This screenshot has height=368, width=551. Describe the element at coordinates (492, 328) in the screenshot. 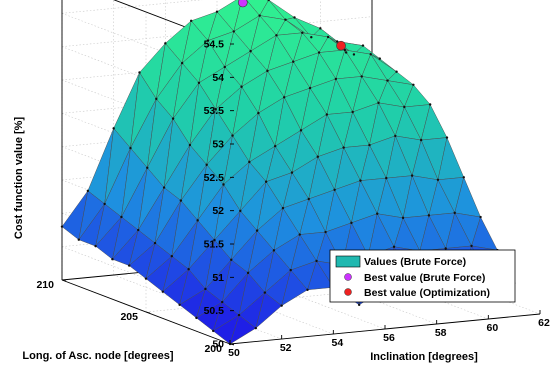

I see `x-tick-label: 60` at that location.